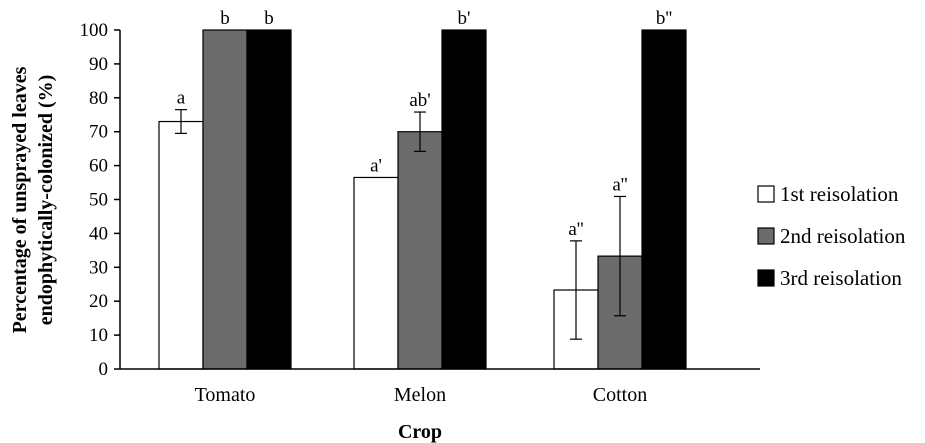  I want to click on y-tick-label: 20, so click(98, 301).